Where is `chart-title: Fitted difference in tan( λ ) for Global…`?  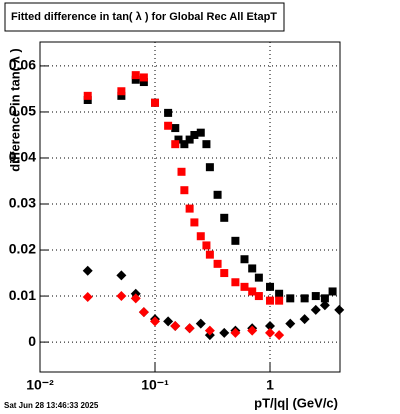 chart-title: Fitted difference in tan( λ ) for Global… is located at coordinates (144, 17).